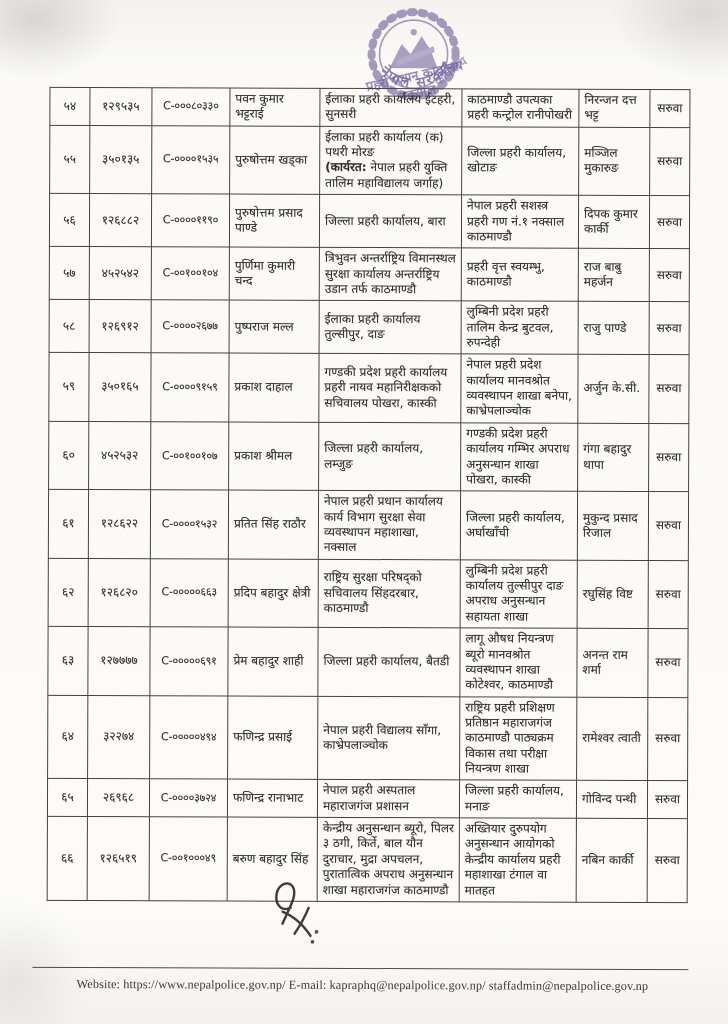 The width and height of the screenshot is (728, 1024). What do you see at coordinates (613, 526) in the screenshot?
I see `cell-recommender: मुकुन्द प्रसाद रिजाल` at bounding box center [613, 526].